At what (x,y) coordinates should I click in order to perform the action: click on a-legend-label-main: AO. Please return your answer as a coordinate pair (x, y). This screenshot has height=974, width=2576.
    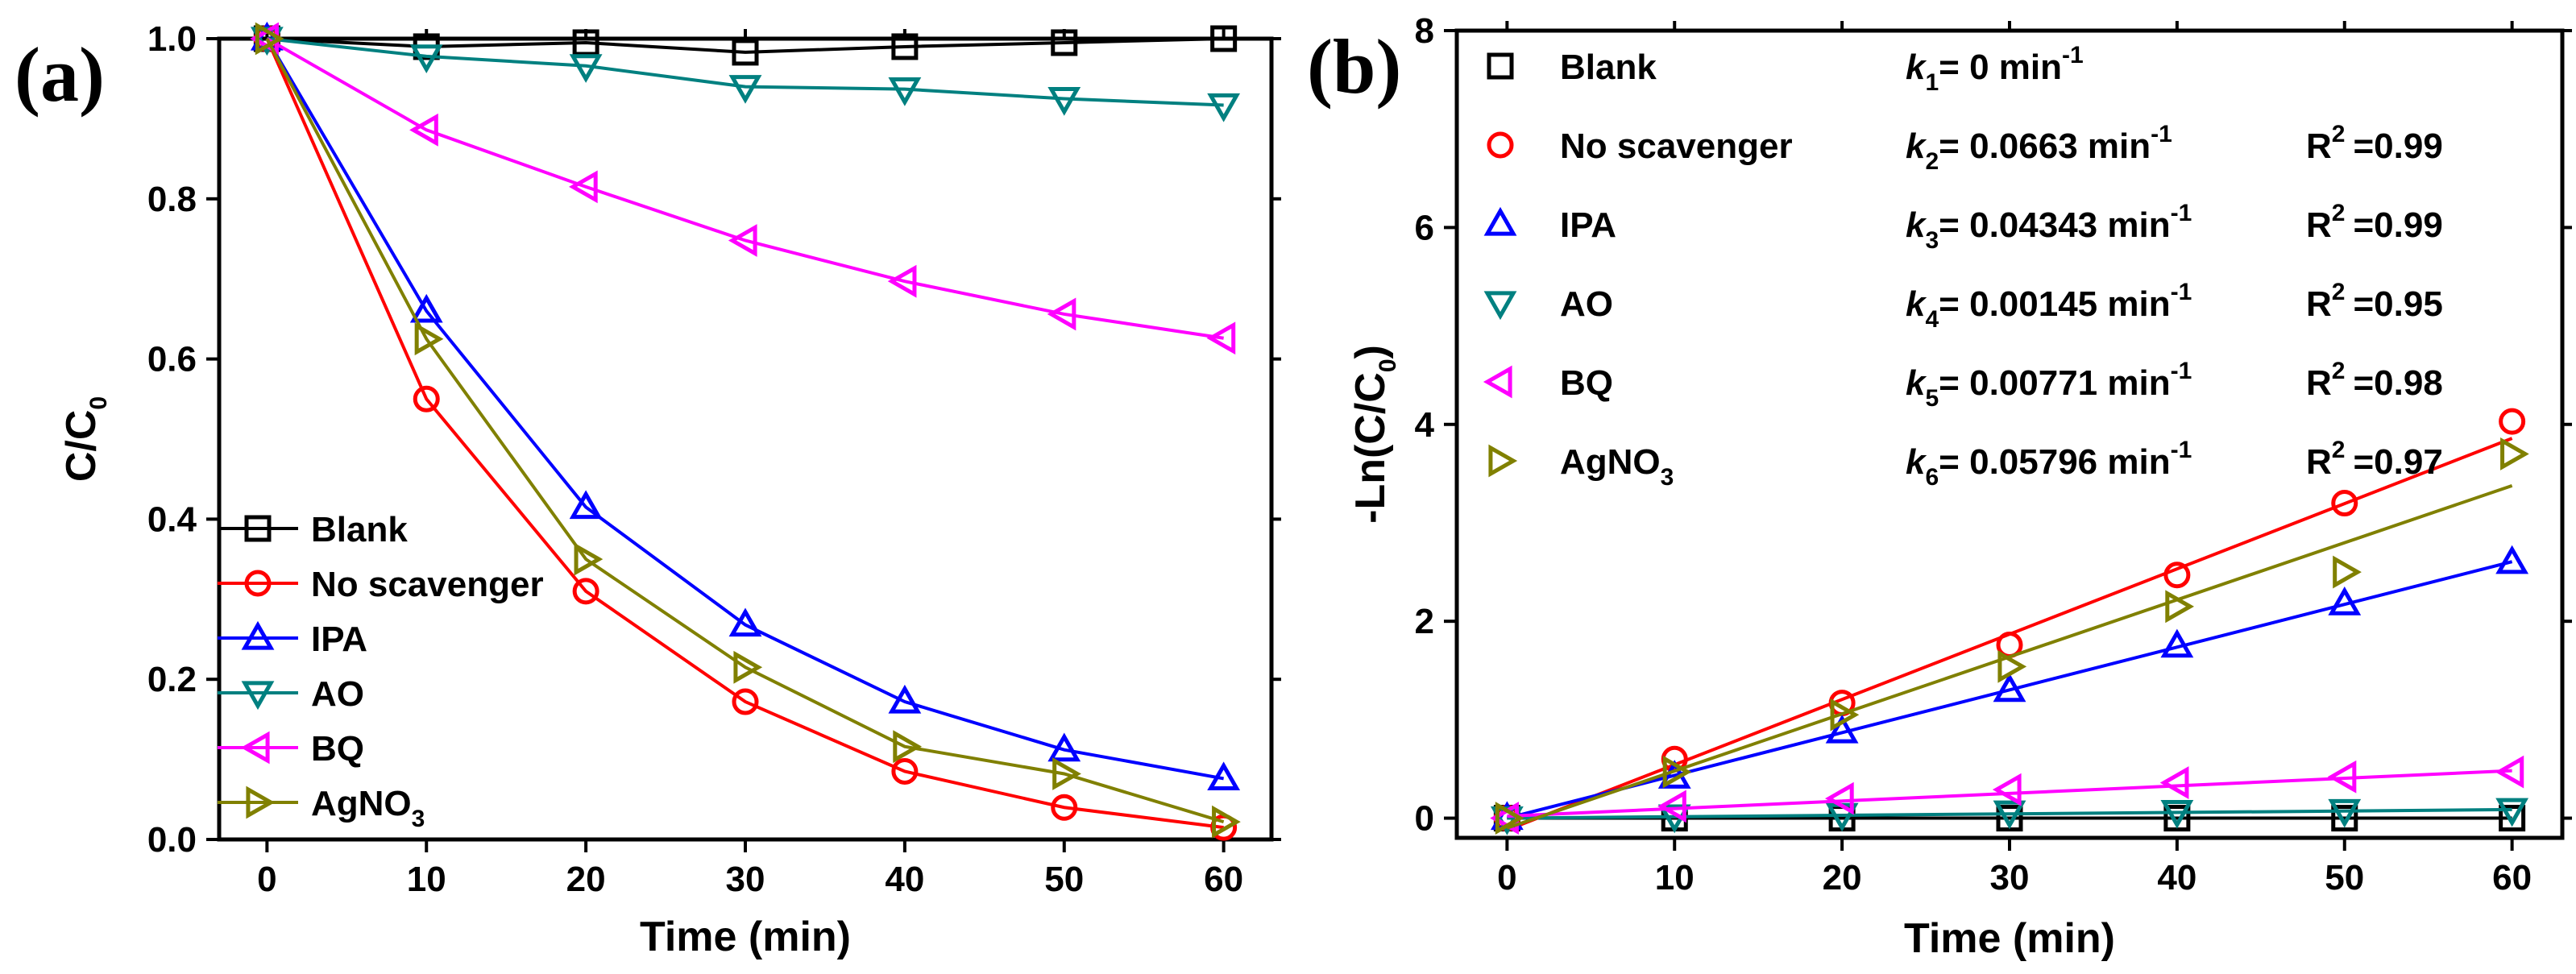
    Looking at the image, I should click on (337, 694).